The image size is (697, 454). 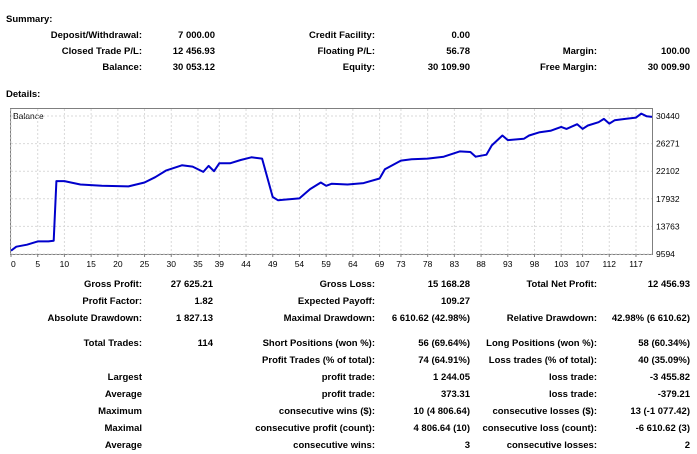 What do you see at coordinates (668, 226) in the screenshot?
I see `y-tick-label: 13763` at bounding box center [668, 226].